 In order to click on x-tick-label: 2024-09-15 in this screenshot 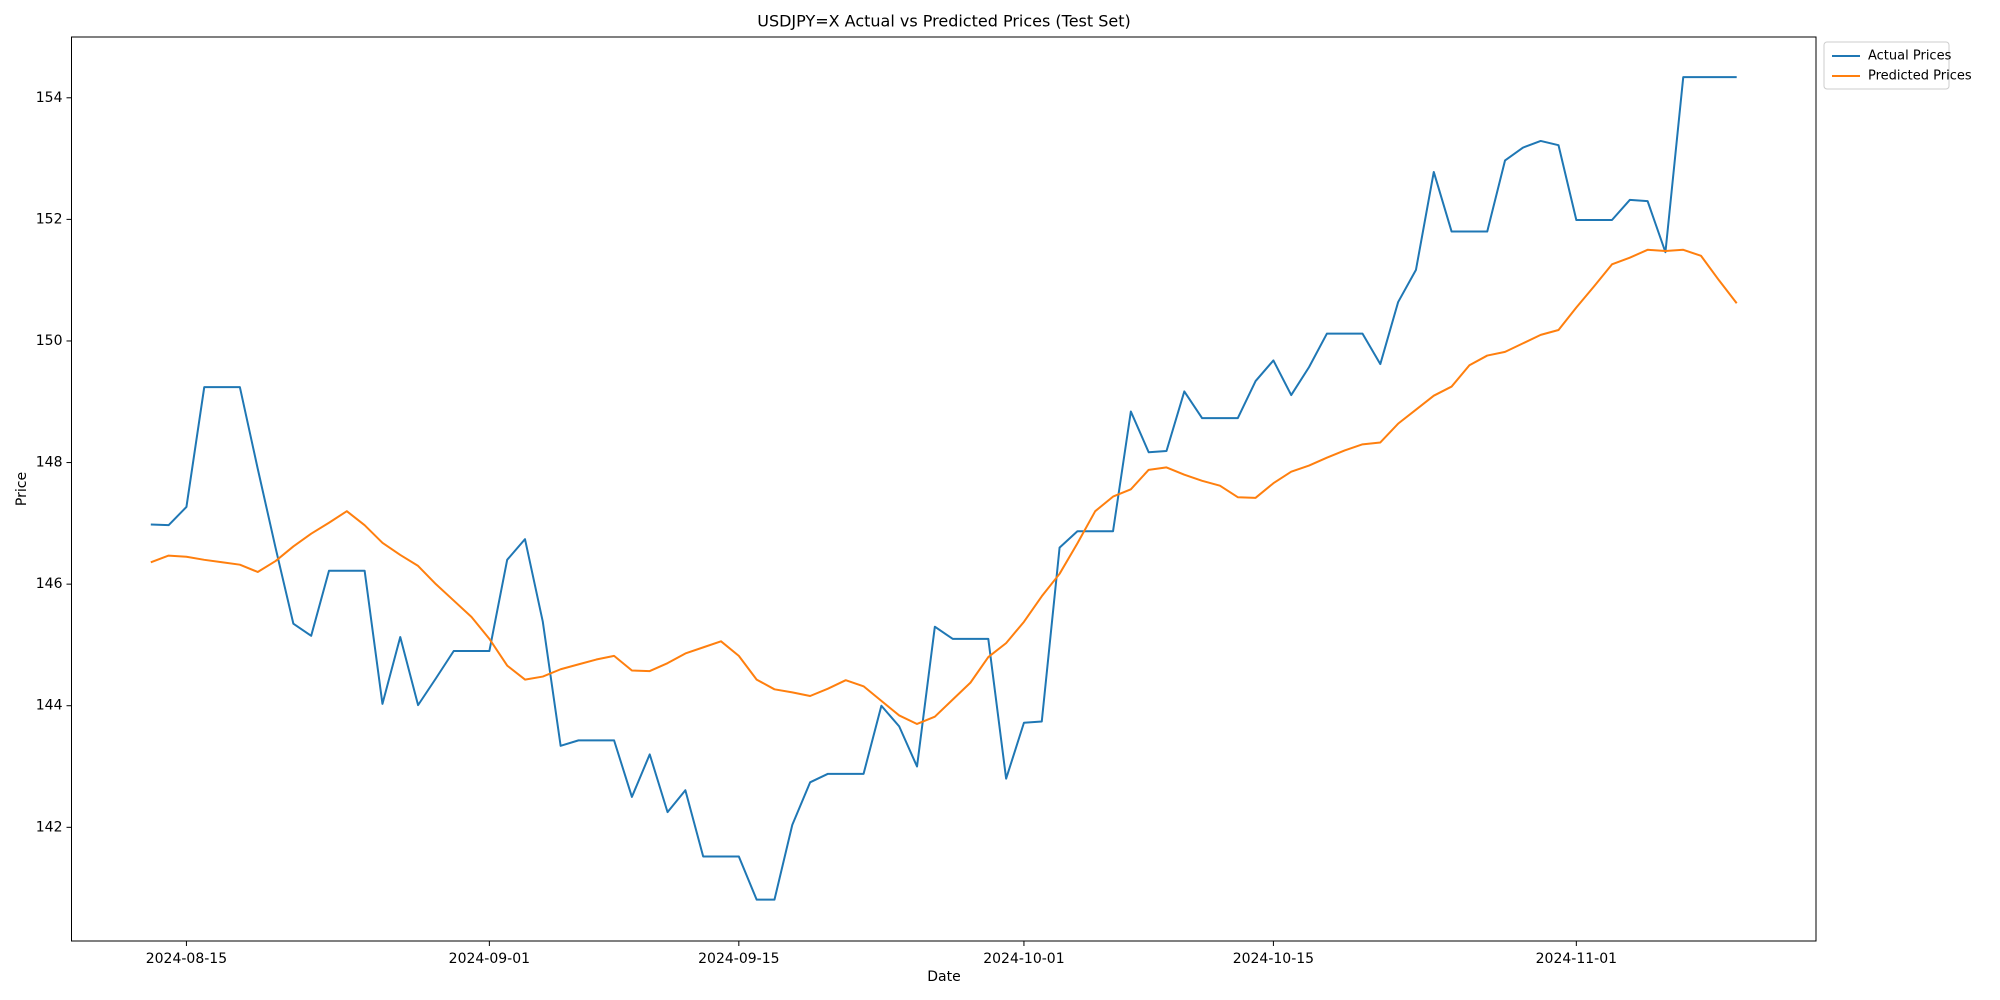, I will do `click(738, 959)`.